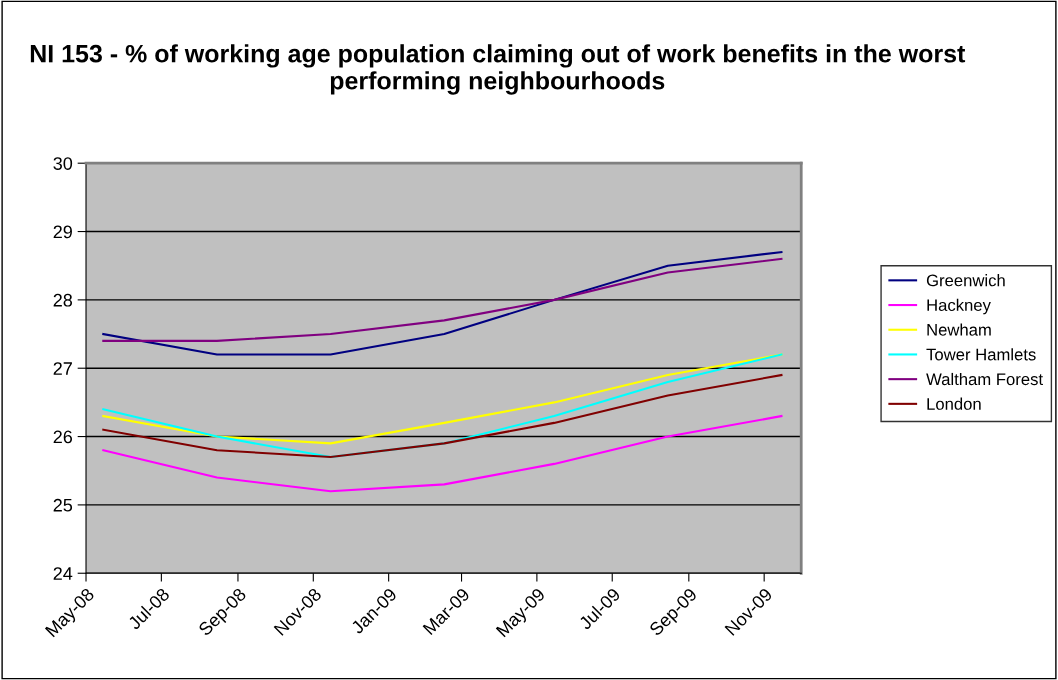 Image resolution: width=1058 pixels, height=680 pixels. I want to click on y-tick-label: 24, so click(63, 573).